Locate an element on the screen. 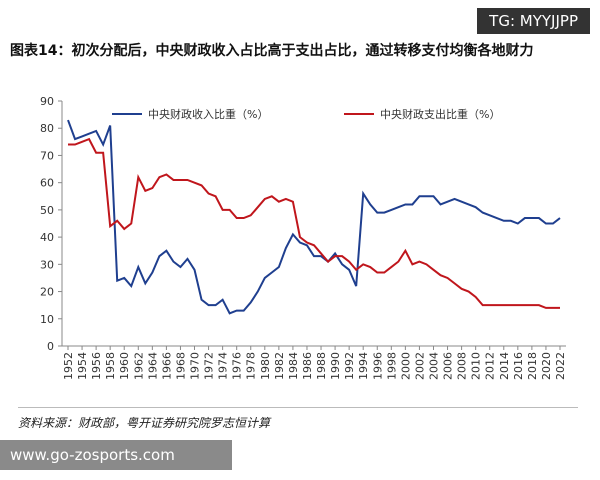  x-tick-label: 2012 is located at coordinates (490, 366).